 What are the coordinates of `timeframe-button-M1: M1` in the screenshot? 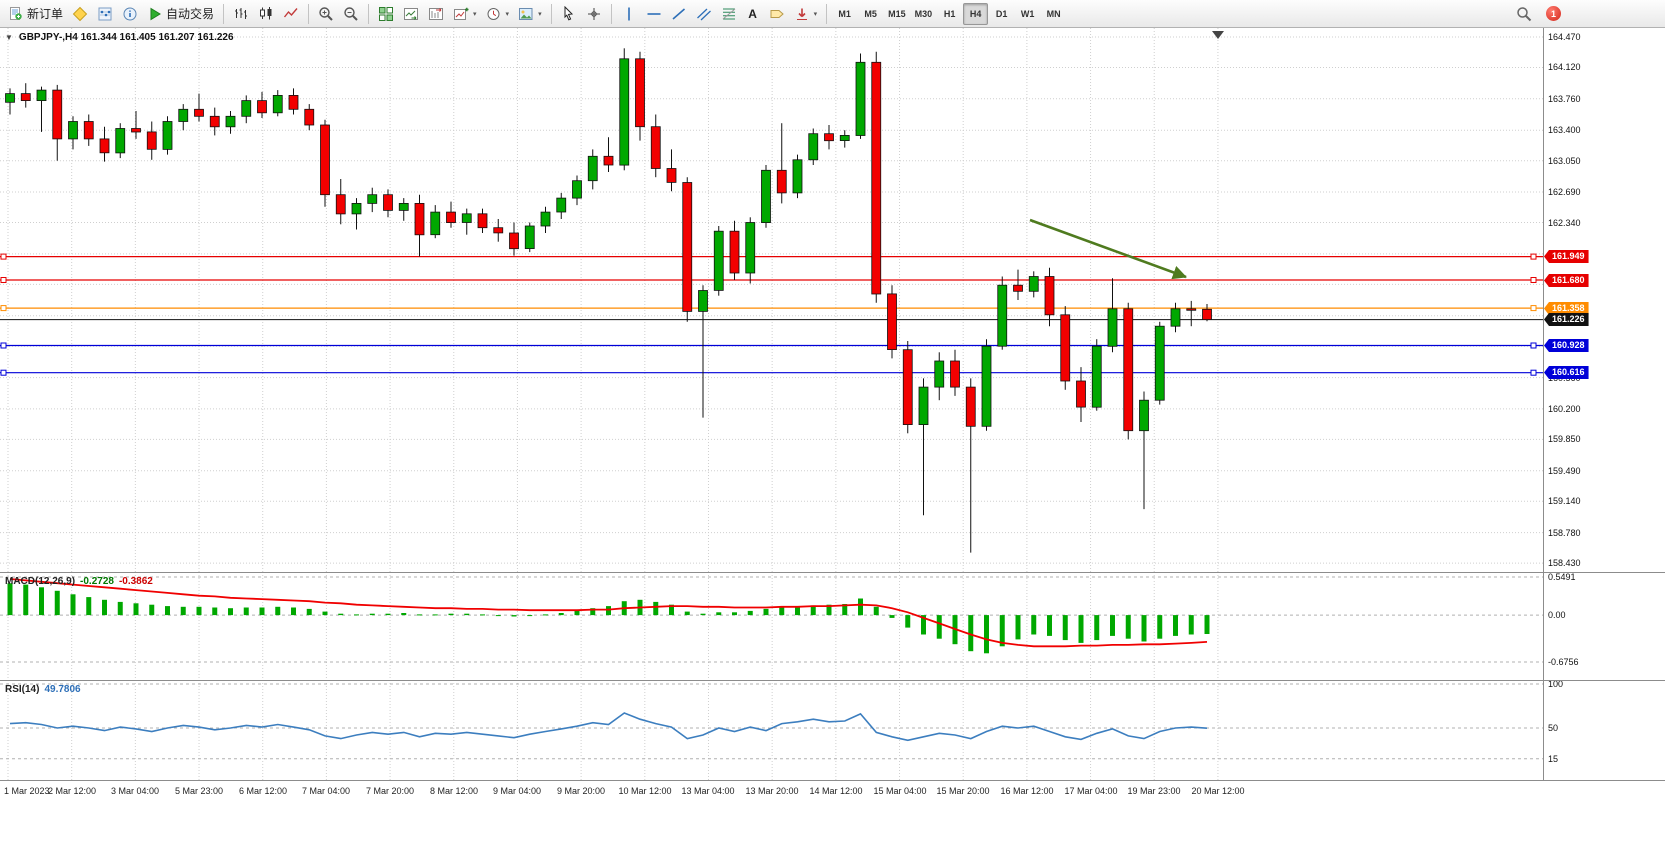 It's located at (844, 14).